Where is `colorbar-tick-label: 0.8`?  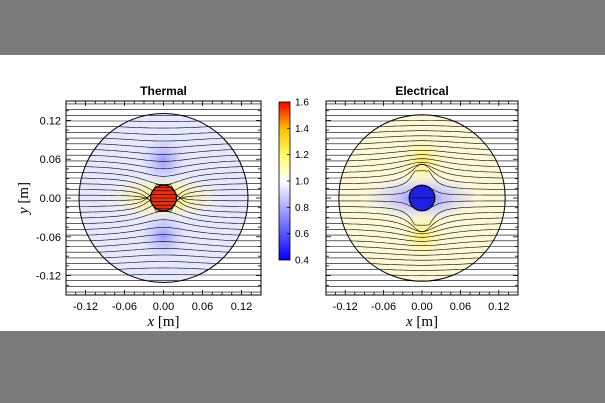 colorbar-tick-label: 0.8 is located at coordinates (302, 208).